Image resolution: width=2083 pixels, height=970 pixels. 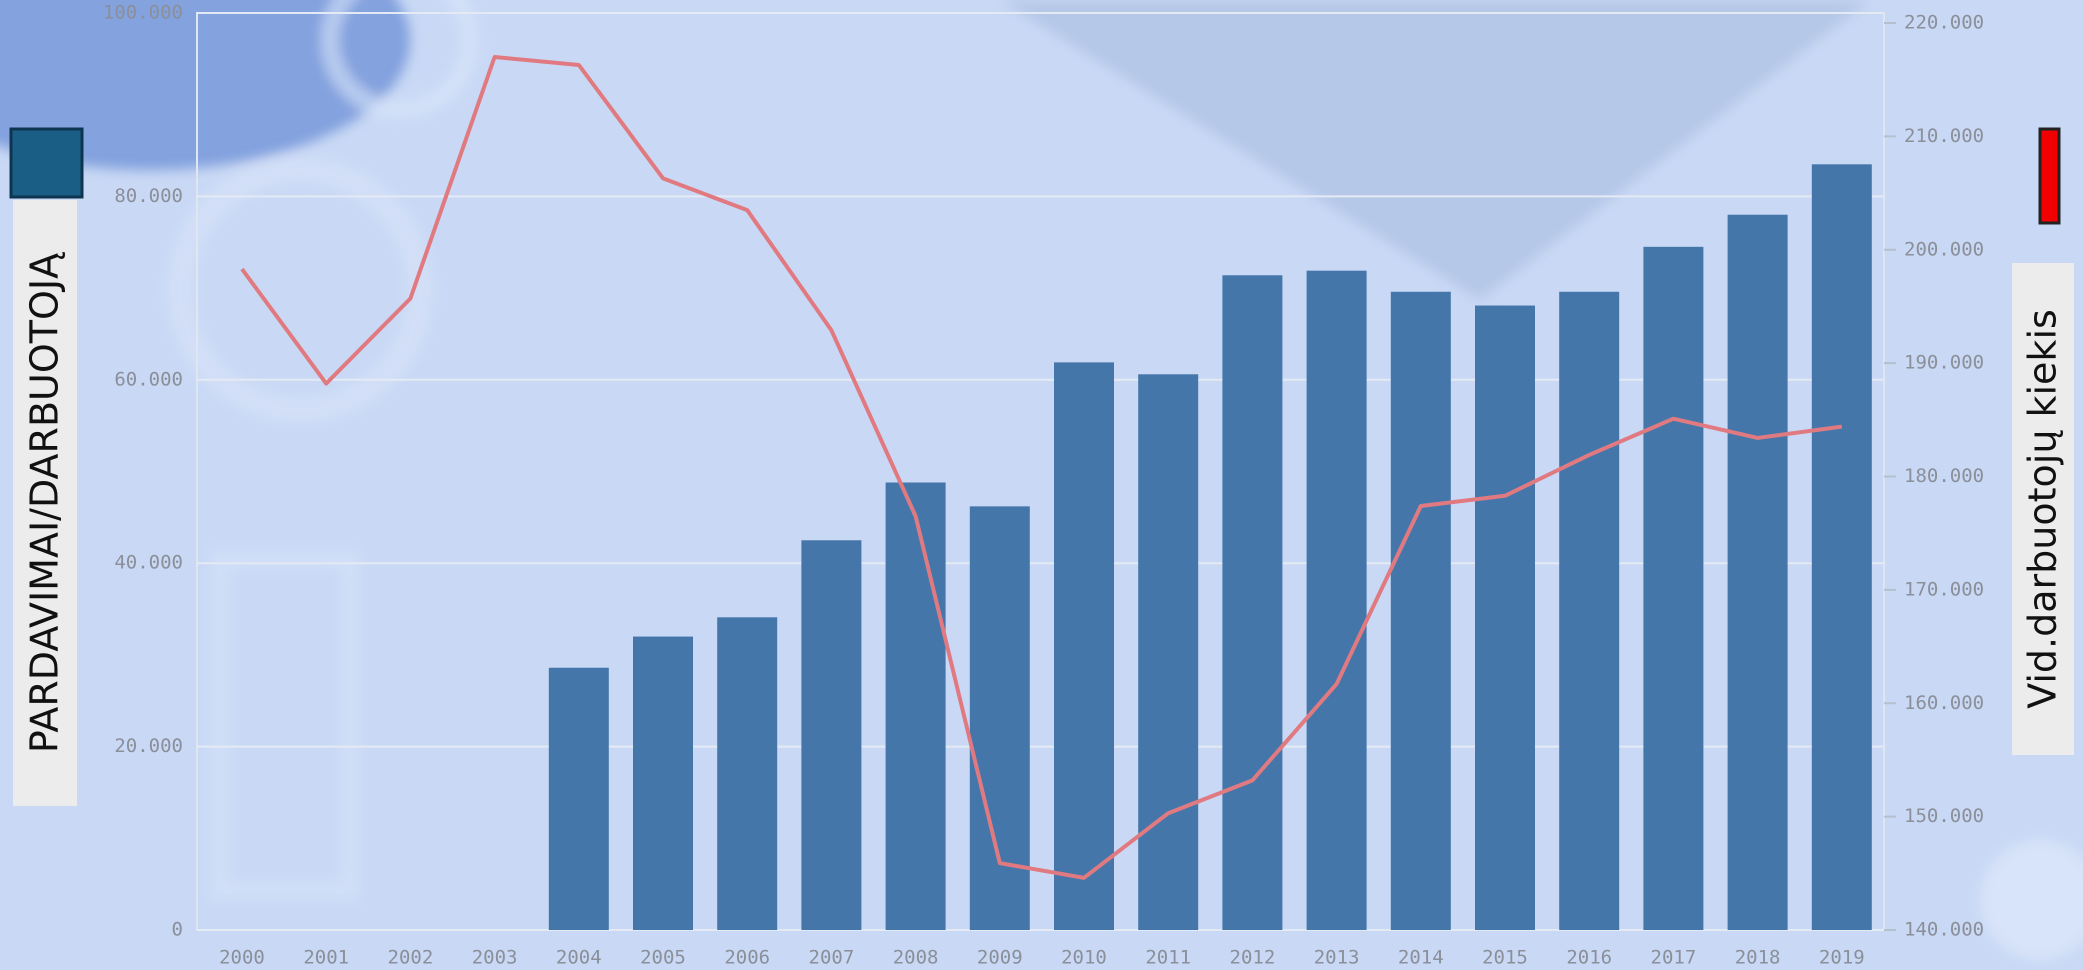 I want to click on y2-tick-label: 200.000, so click(x=1944, y=249).